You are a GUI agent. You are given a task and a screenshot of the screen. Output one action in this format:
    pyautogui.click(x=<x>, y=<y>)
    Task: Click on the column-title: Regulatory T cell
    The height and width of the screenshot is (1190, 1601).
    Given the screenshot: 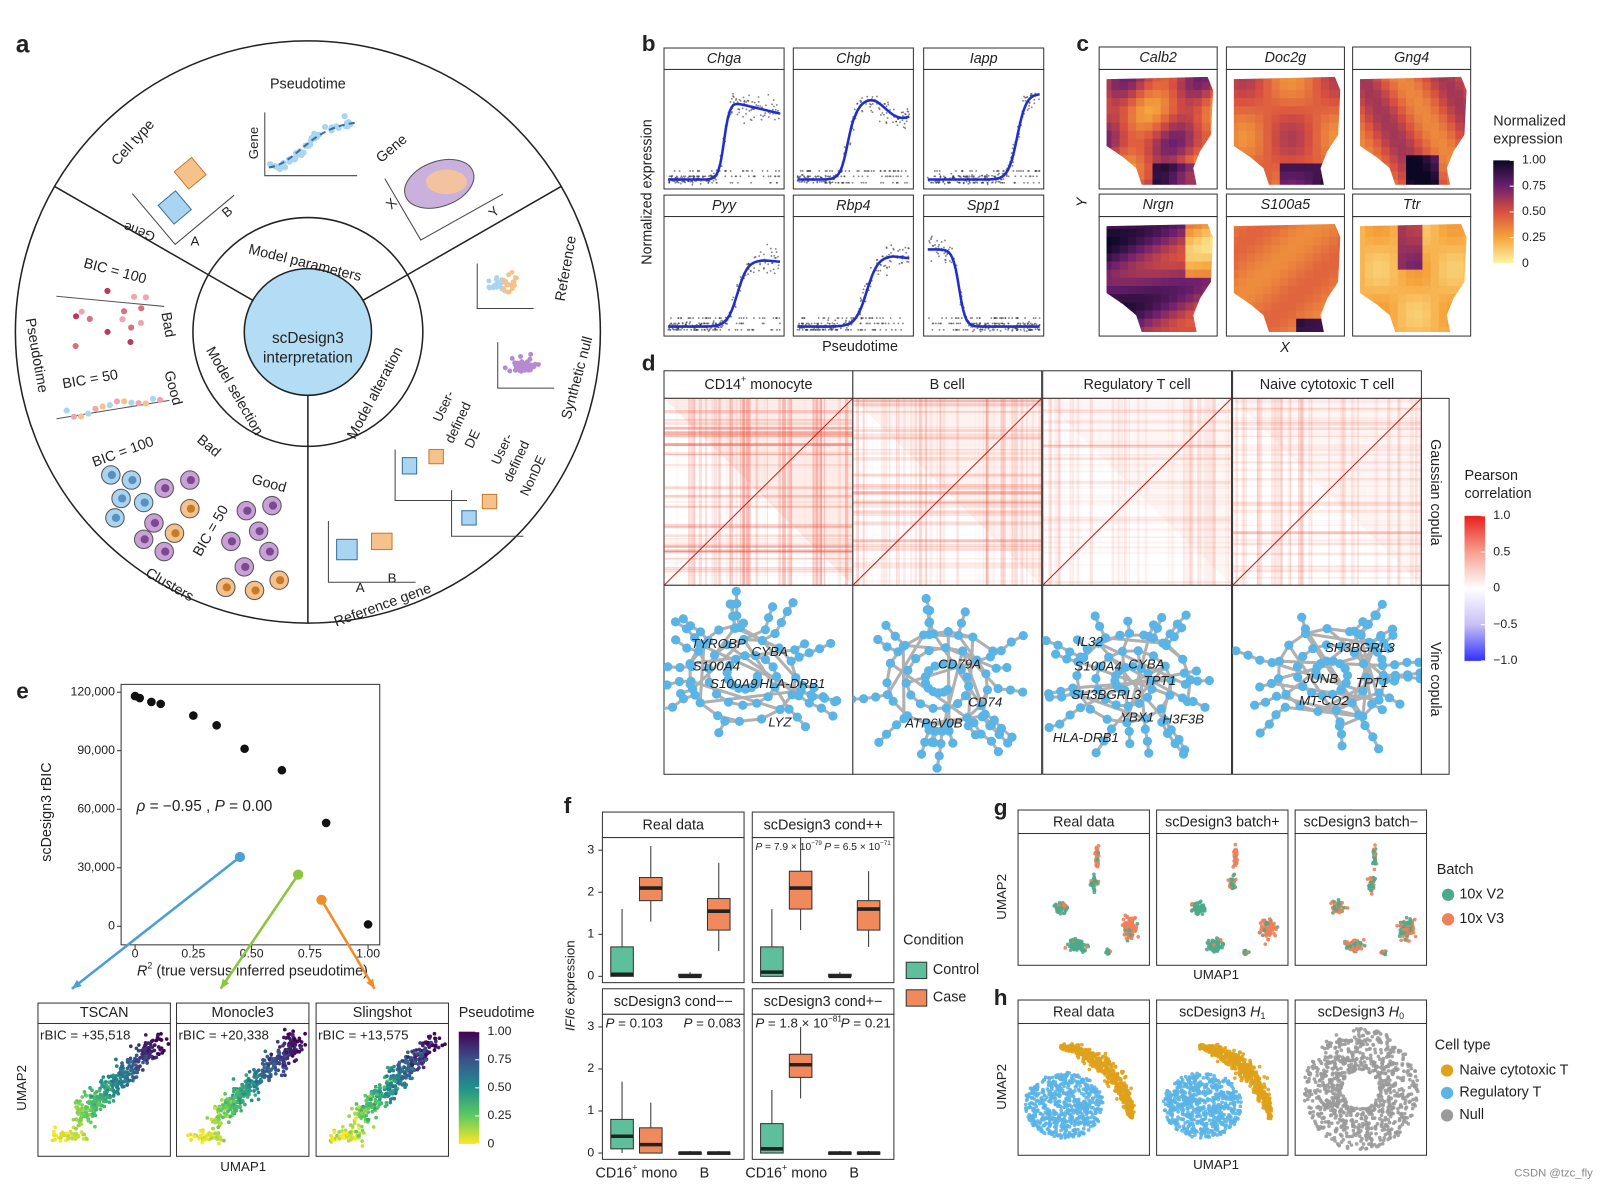 What is the action you would take?
    pyautogui.click(x=1136, y=385)
    